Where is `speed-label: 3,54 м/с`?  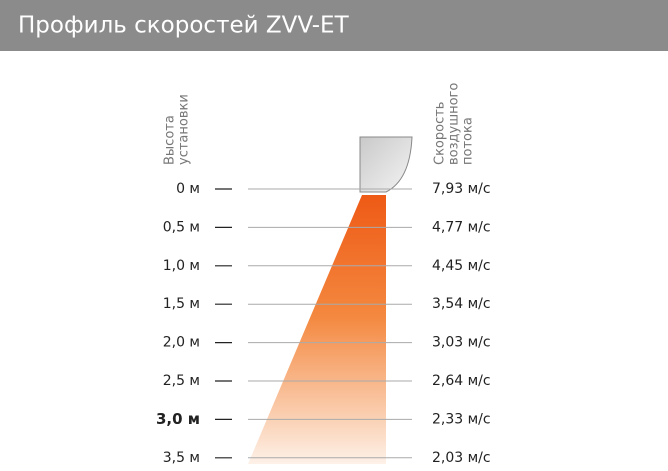 speed-label: 3,54 м/с is located at coordinates (461, 304).